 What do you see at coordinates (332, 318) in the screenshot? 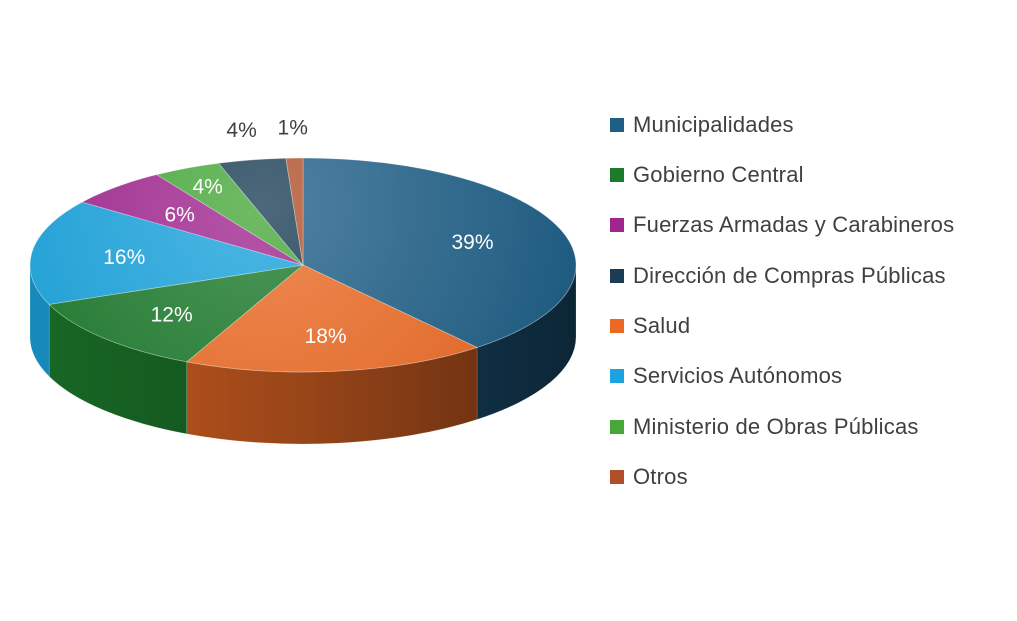
I see `slice-salud` at bounding box center [332, 318].